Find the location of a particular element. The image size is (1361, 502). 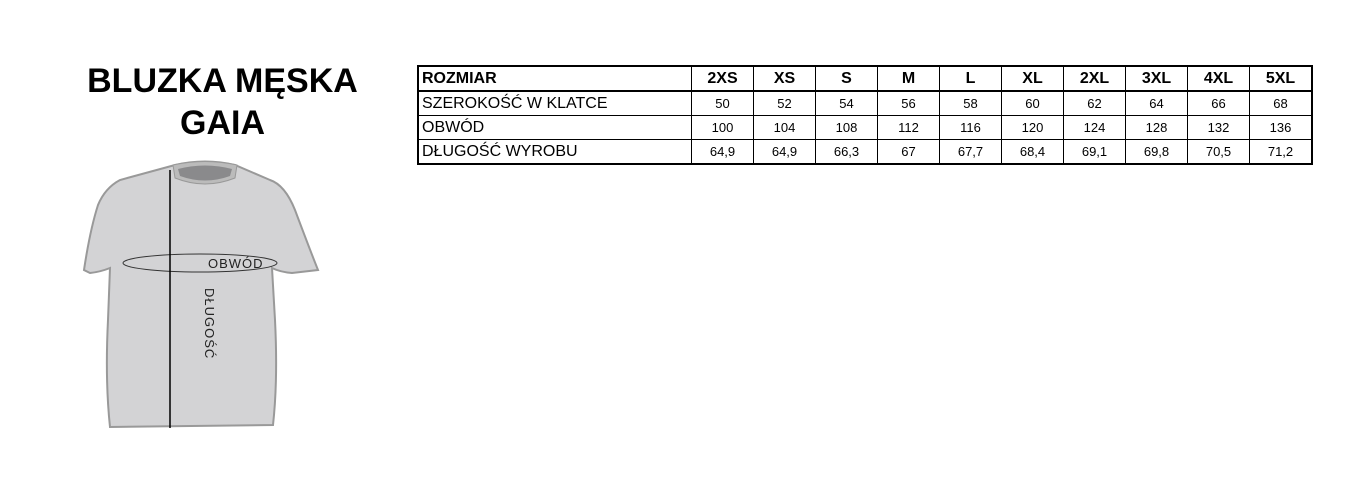

table-header-row: ROZMIAR 2XS XS S M L XL 2XL 3XL 4XL 5XL is located at coordinates (865, 78).